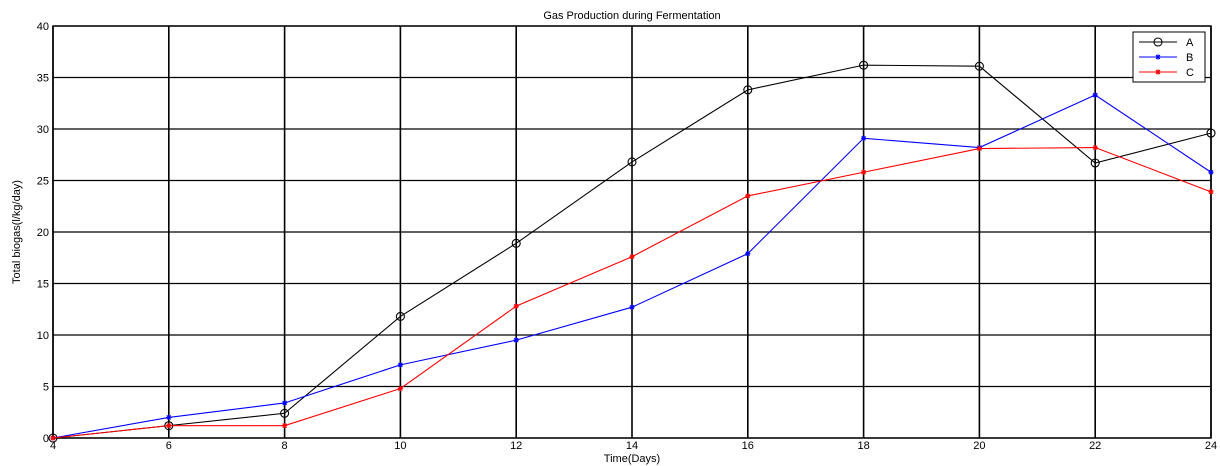  I want to click on y-tick-label: 5, so click(46, 388).